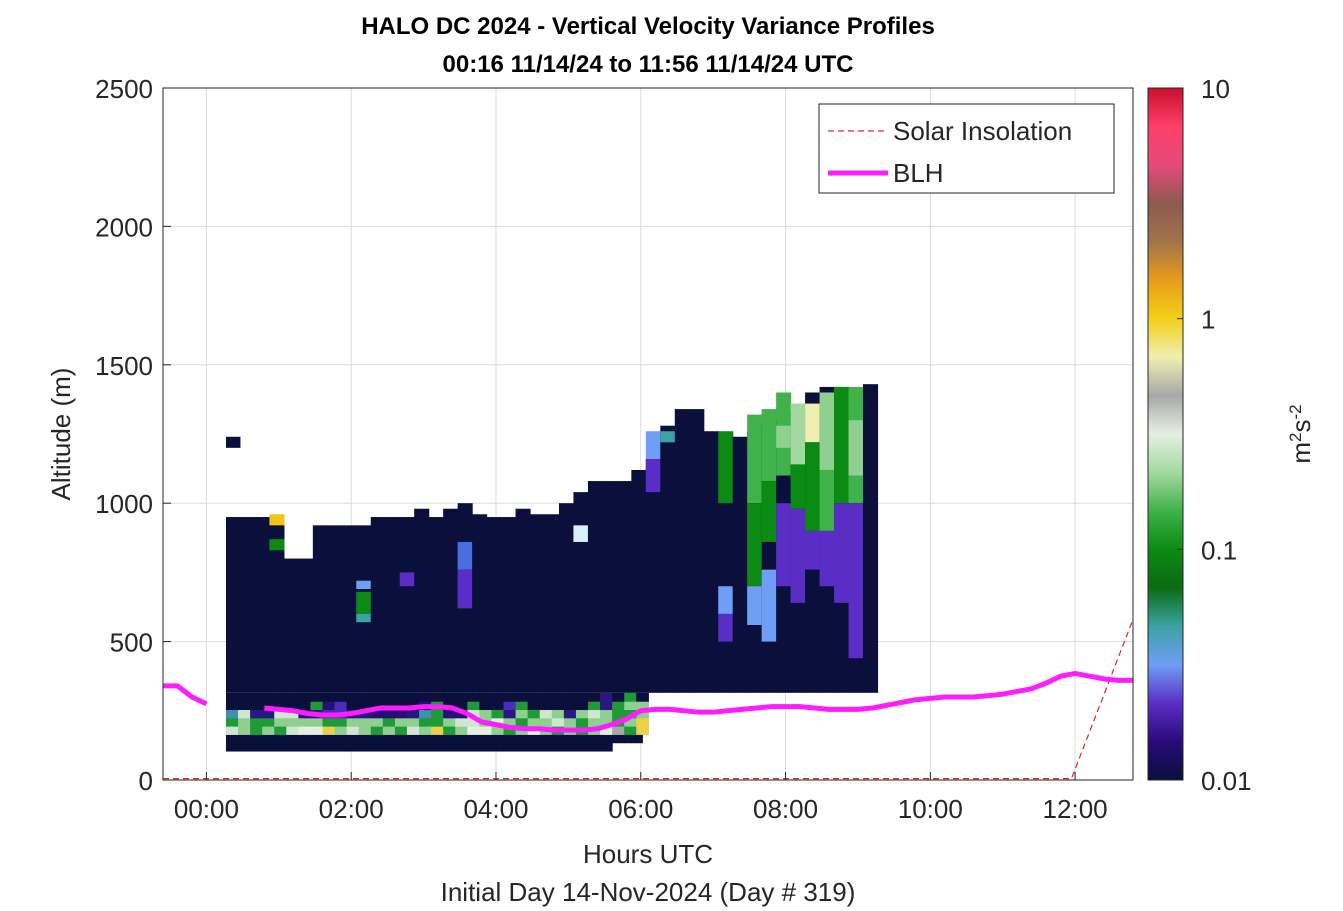  Describe the element at coordinates (61, 434) in the screenshot. I see `y-axis-label: Altitude (m)` at that location.